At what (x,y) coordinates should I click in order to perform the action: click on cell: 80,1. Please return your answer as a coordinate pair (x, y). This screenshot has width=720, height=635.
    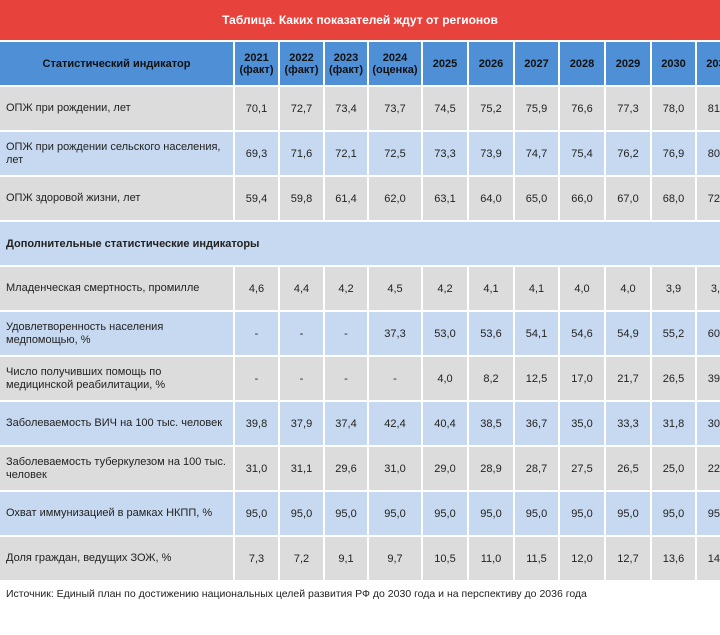
    Looking at the image, I should click on (708, 153).